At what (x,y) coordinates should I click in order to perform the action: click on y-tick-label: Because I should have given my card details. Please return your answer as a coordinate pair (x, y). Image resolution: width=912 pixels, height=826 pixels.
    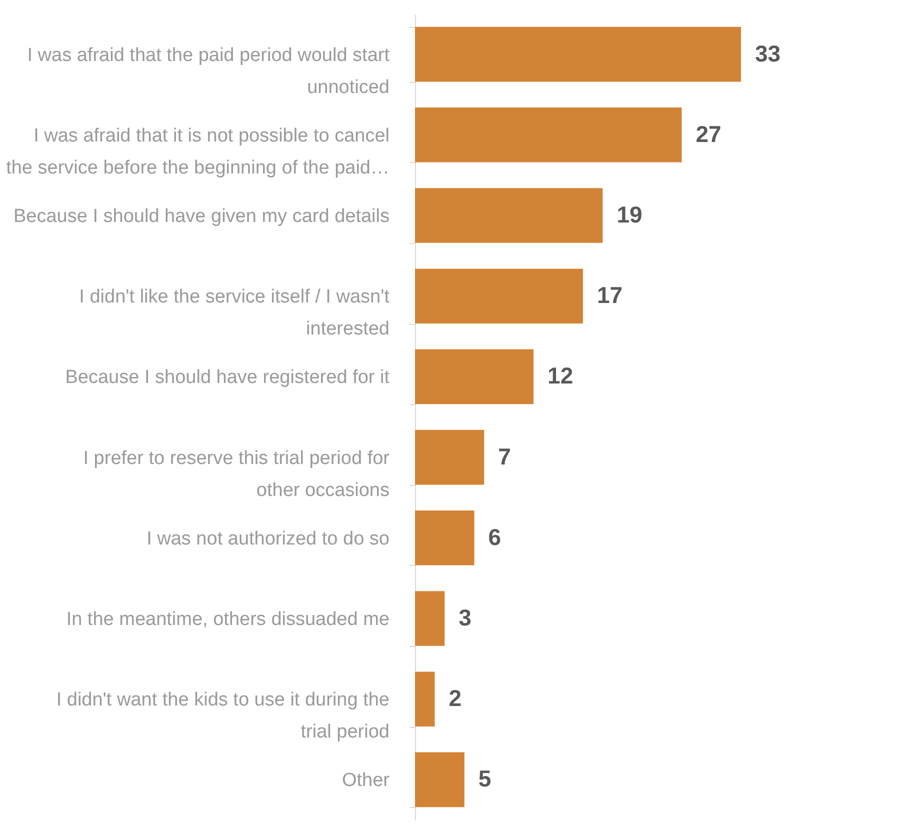
    Looking at the image, I should click on (202, 216).